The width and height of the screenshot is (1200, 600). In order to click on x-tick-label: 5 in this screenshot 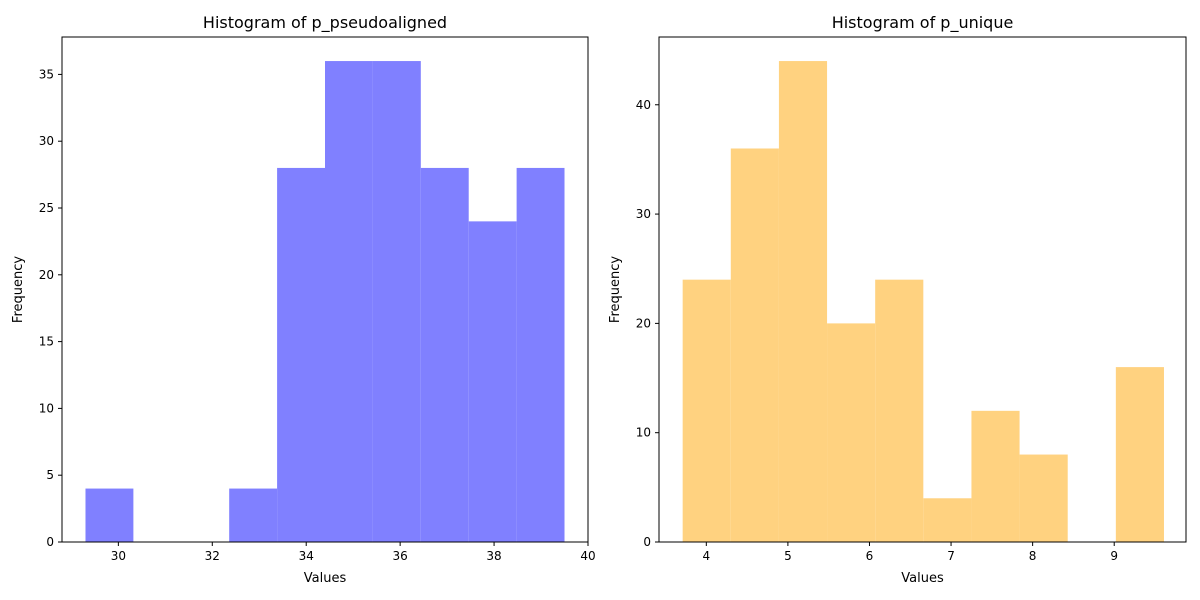, I will do `click(788, 556)`.